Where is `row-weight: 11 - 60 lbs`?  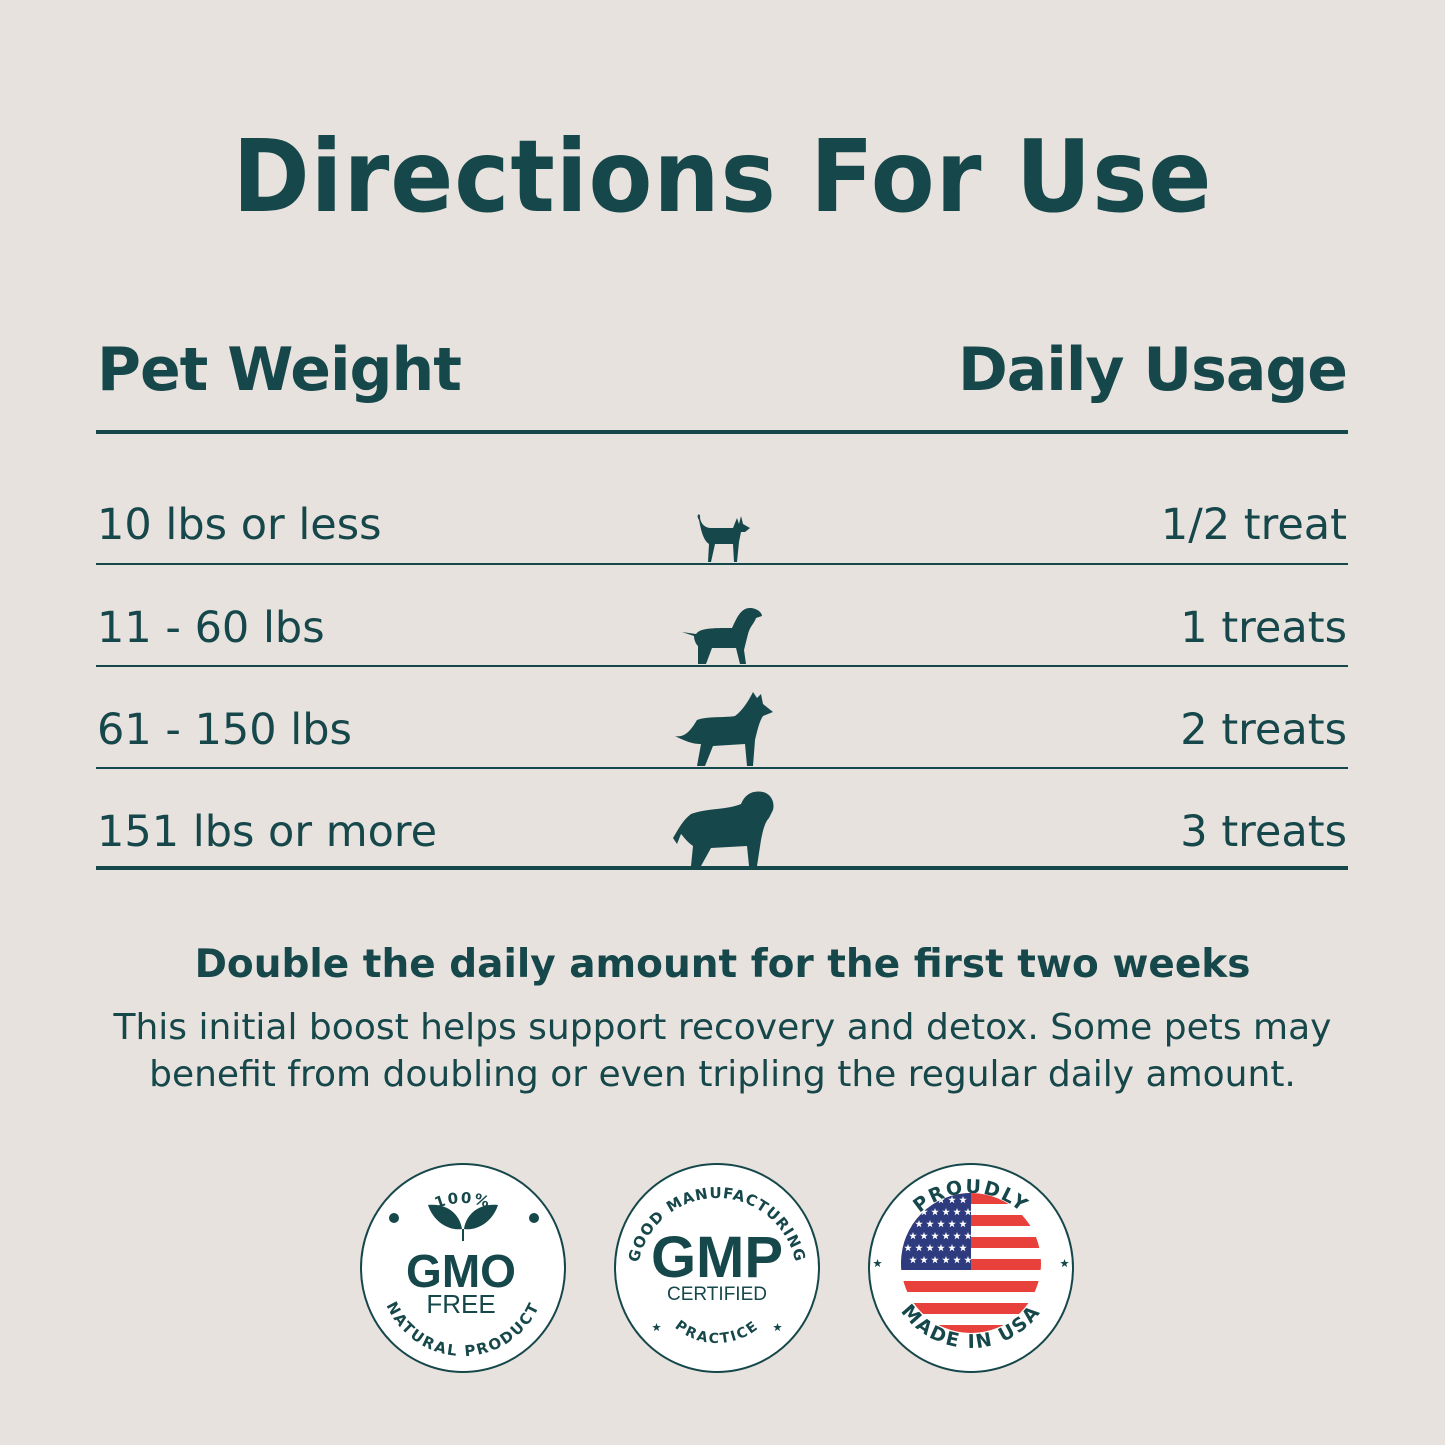 row-weight: 11 - 60 lbs is located at coordinates (211, 628).